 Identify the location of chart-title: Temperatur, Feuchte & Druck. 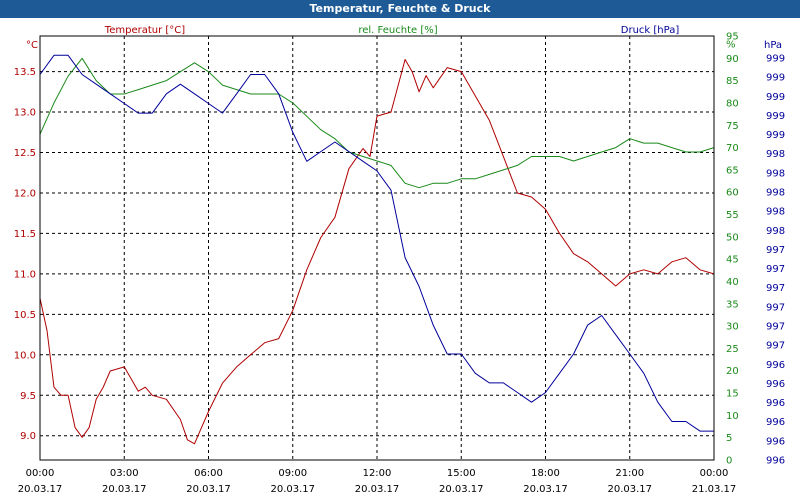
(400, 8).